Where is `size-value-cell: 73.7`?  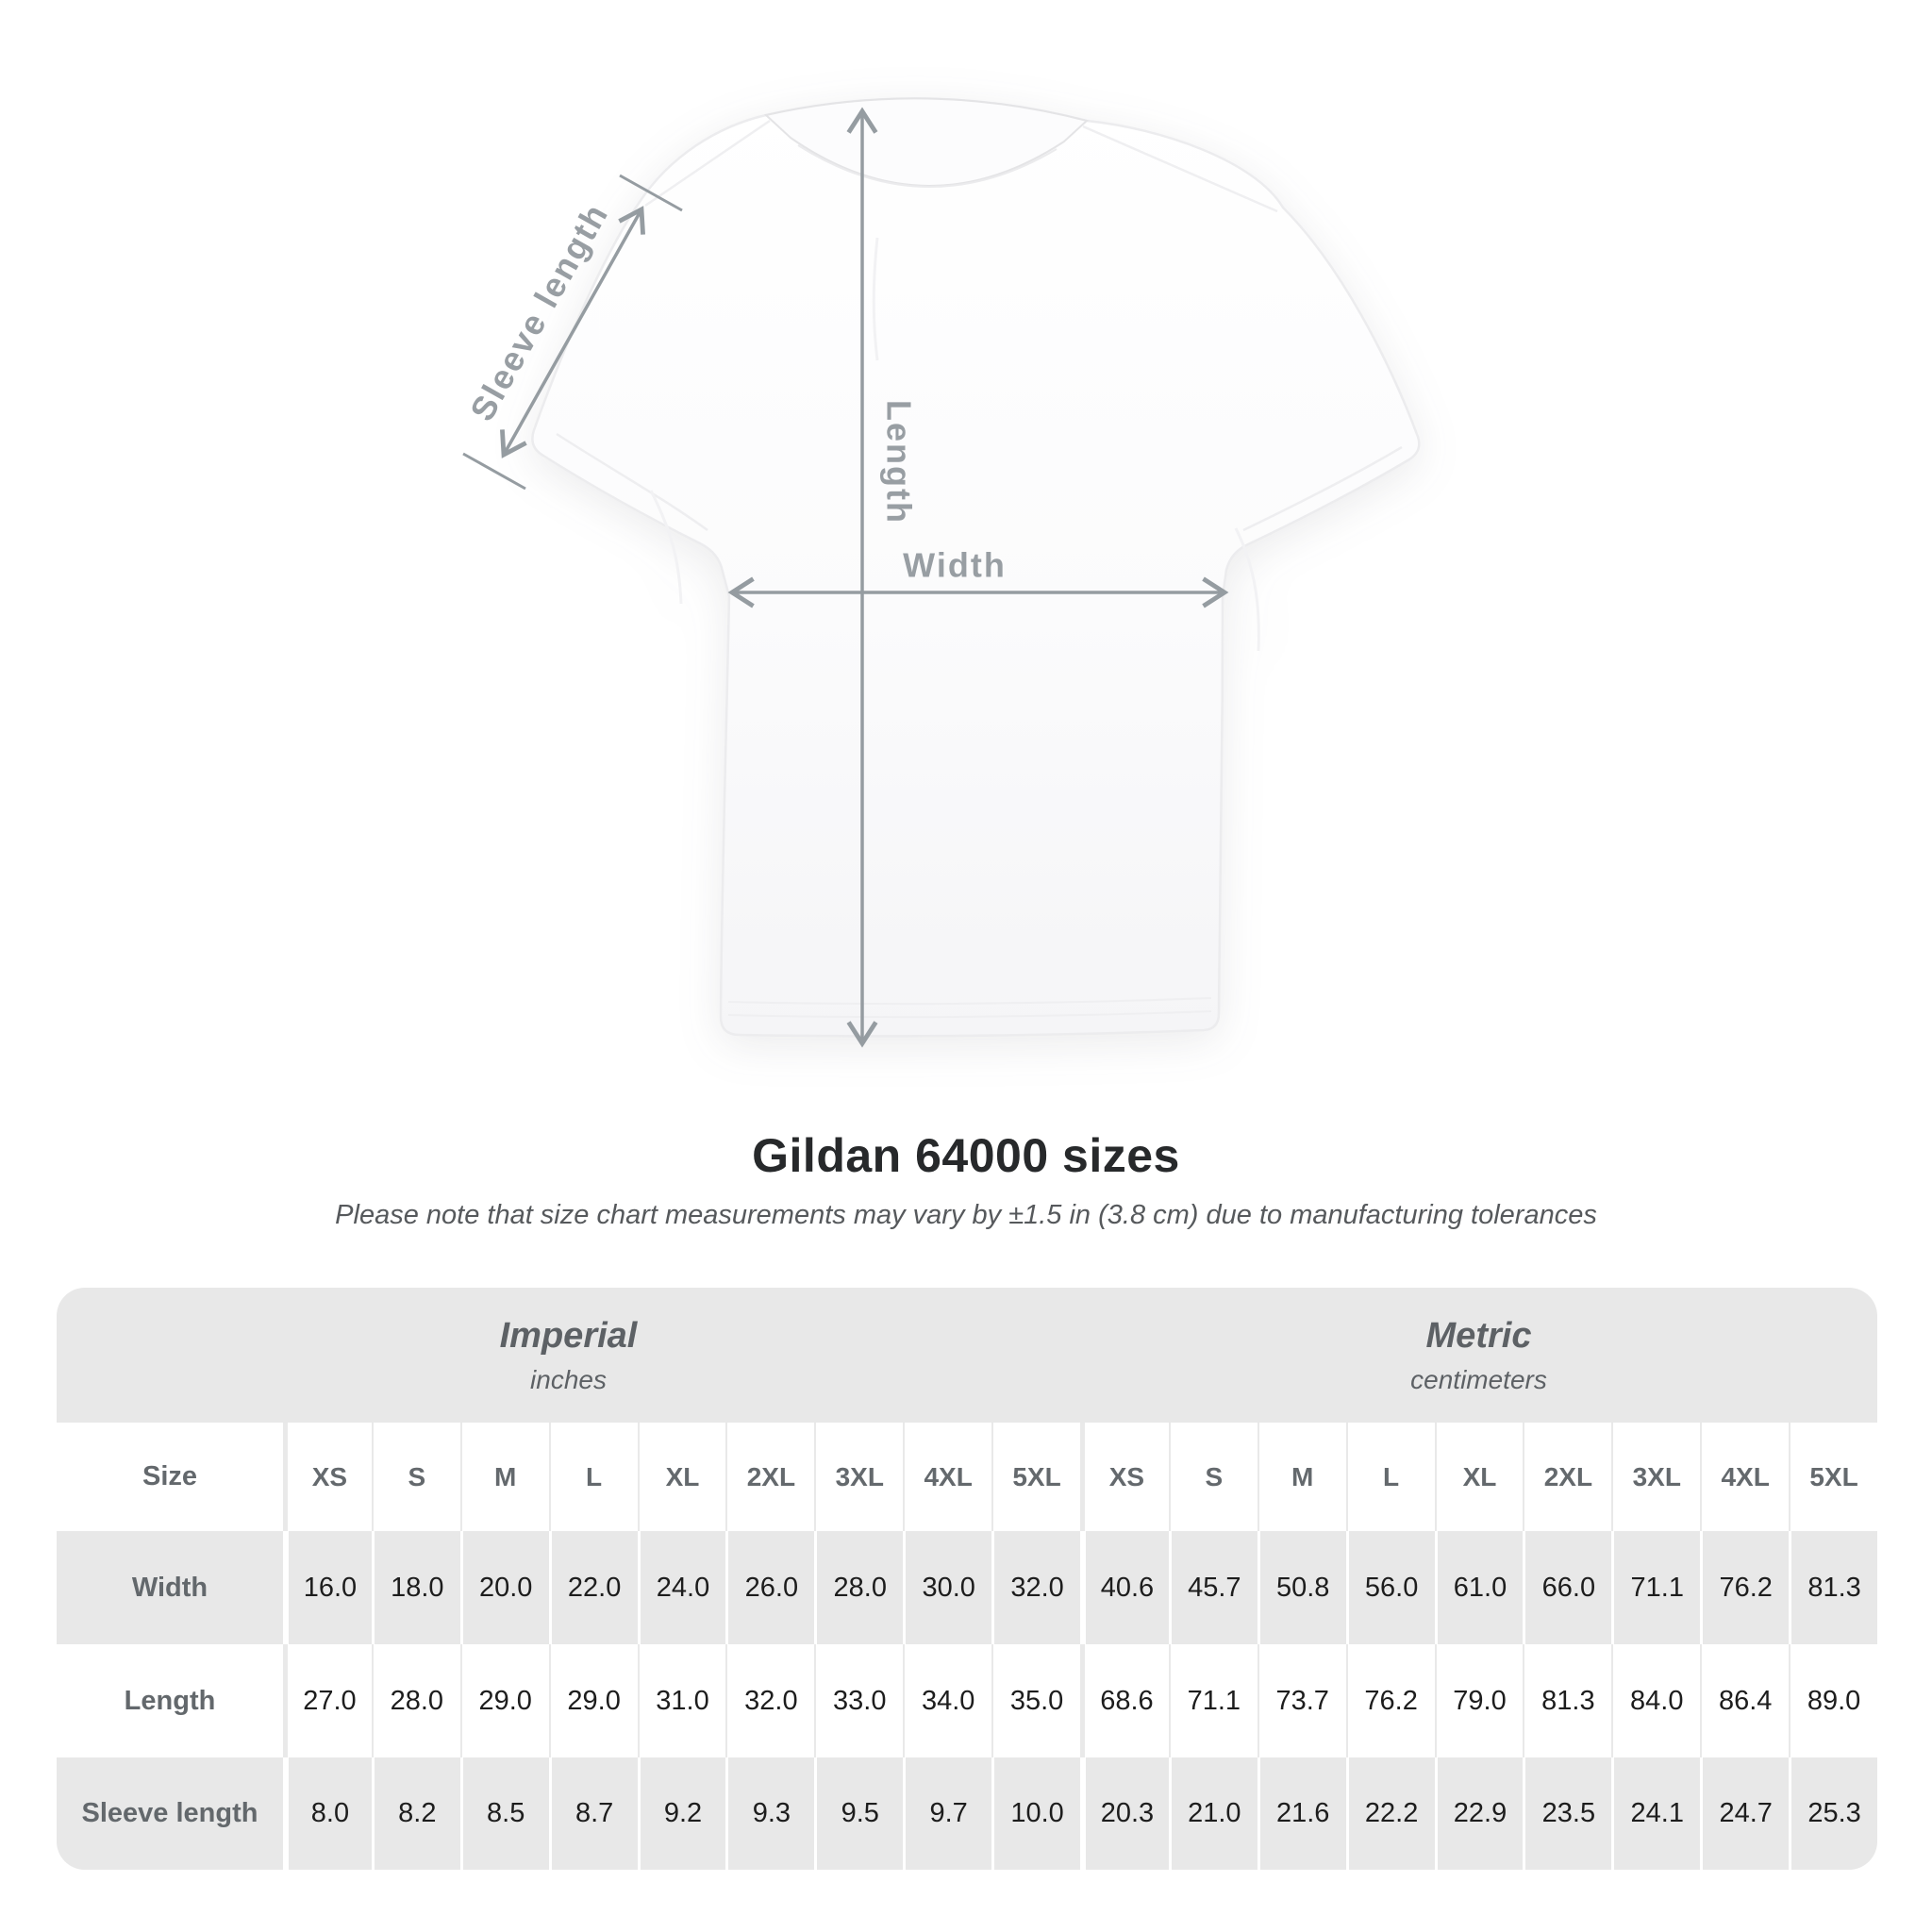 size-value-cell: 73.7 is located at coordinates (1302, 1701).